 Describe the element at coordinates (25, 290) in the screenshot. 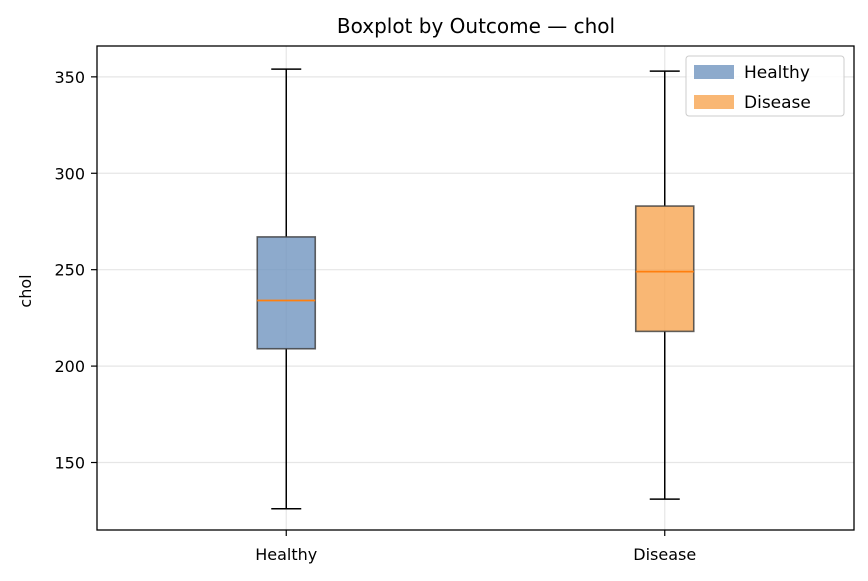

I see `y-axis-label: chol` at that location.